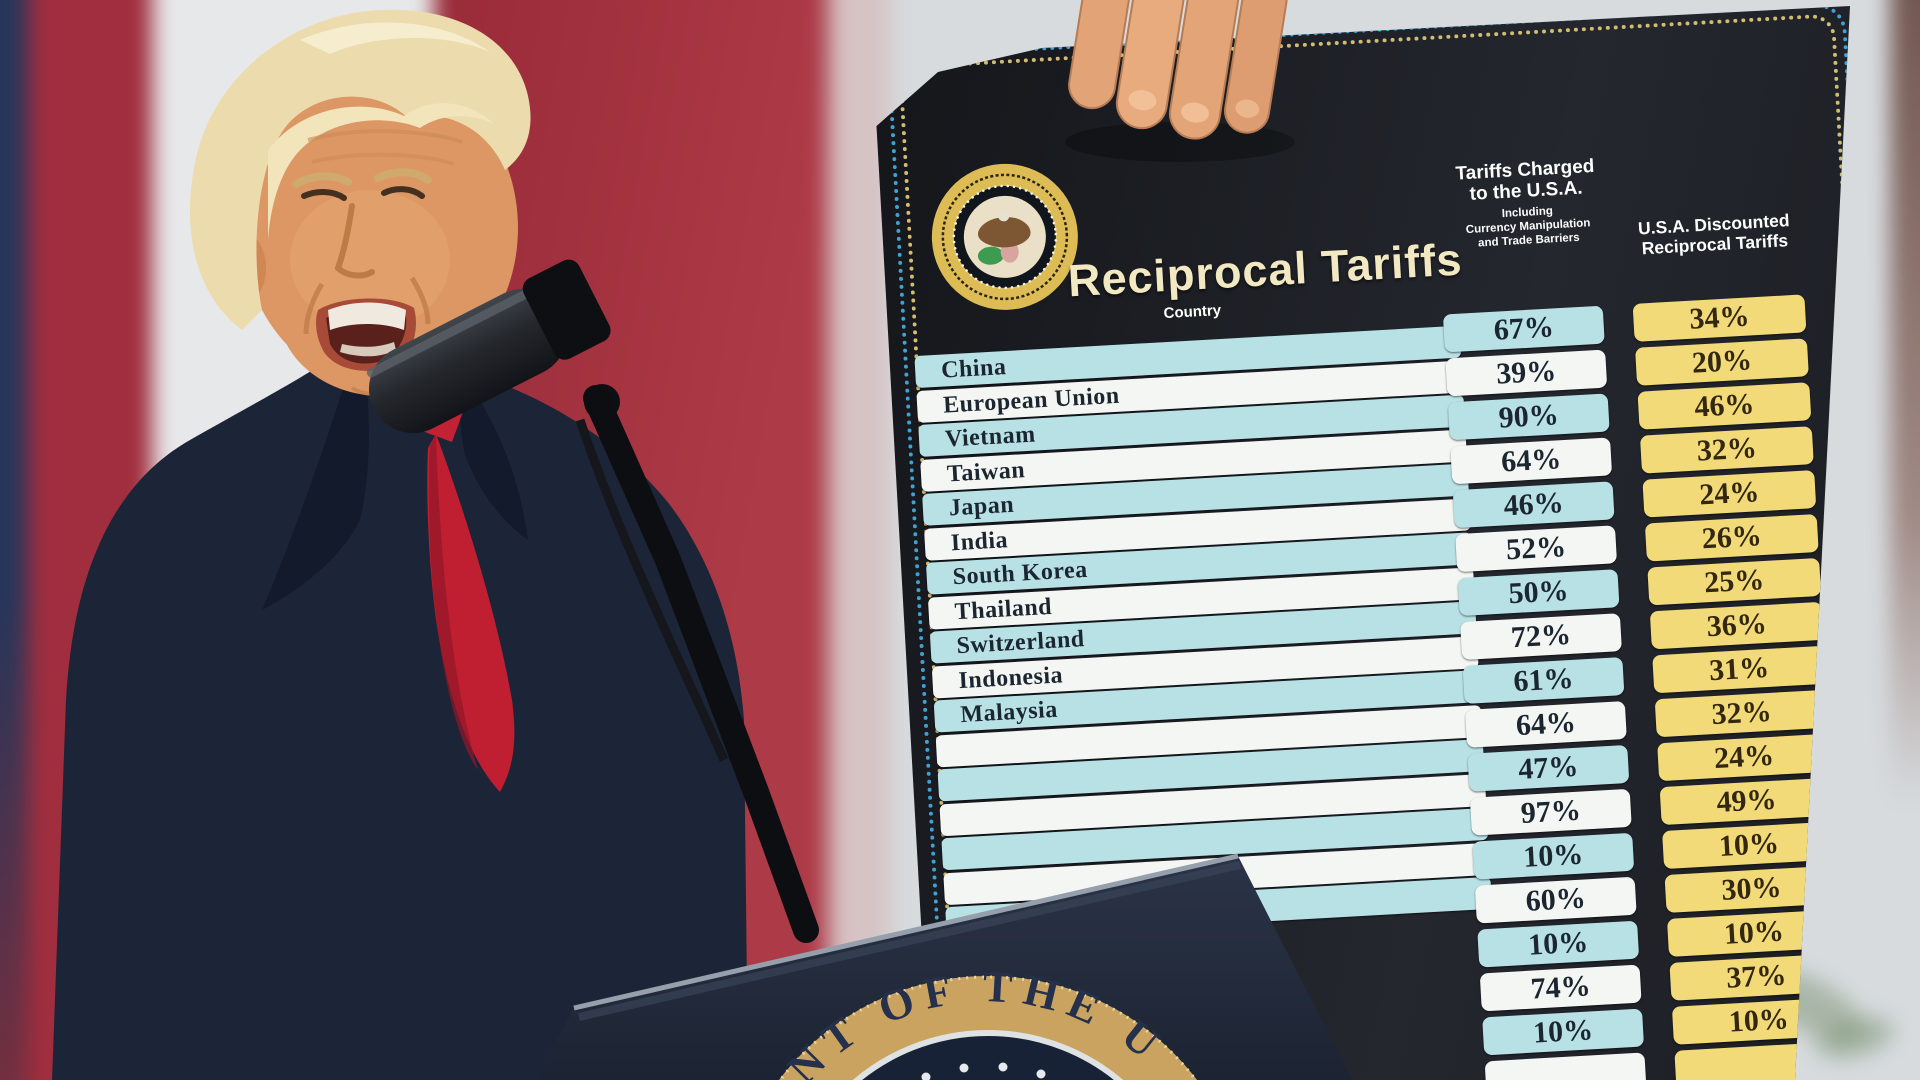  I want to click on eyebrow-left, so click(322, 180).